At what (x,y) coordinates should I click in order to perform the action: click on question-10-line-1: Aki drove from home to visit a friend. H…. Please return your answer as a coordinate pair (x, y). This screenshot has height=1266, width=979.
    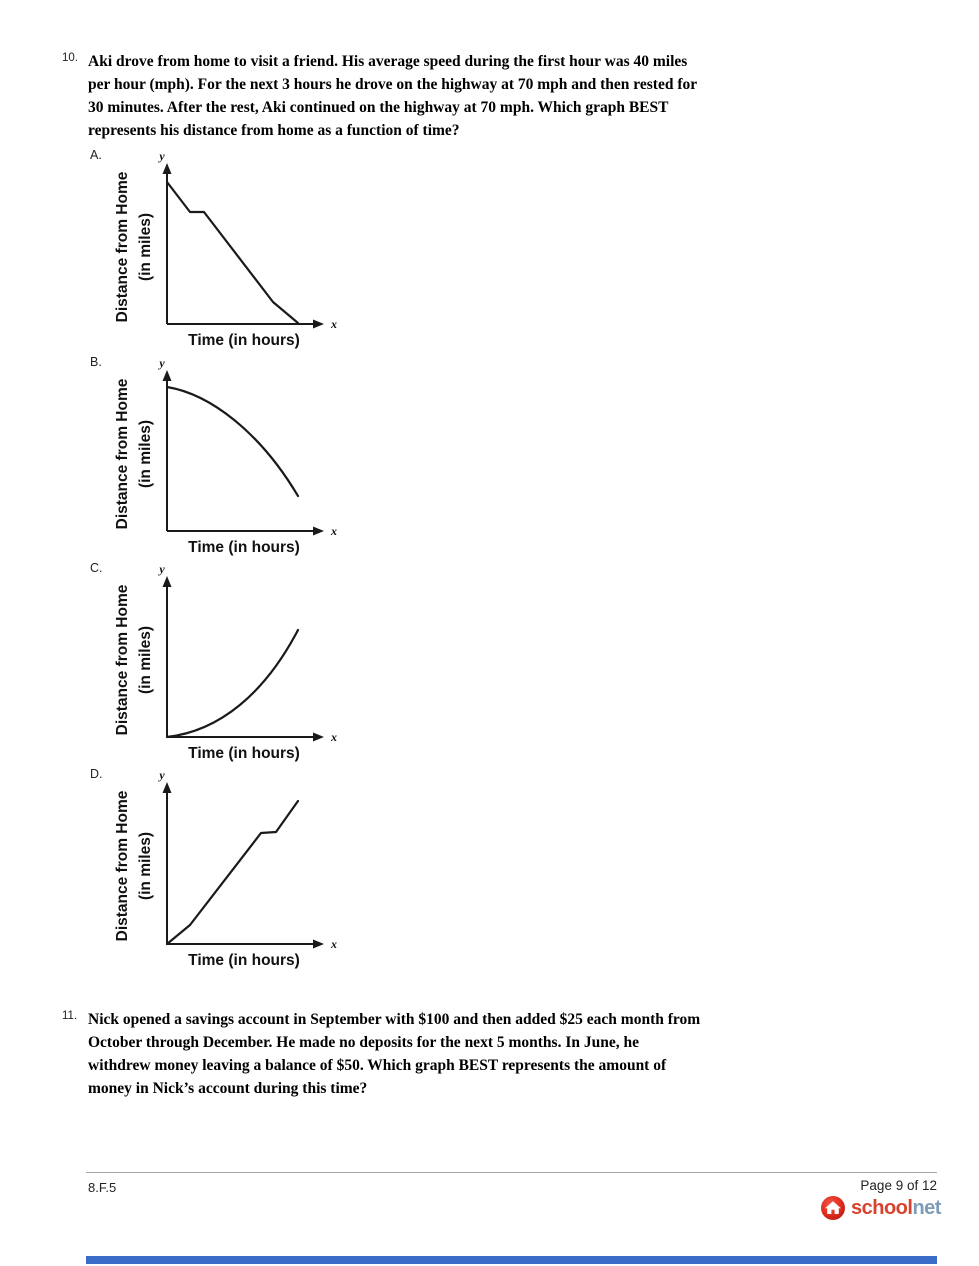
    Looking at the image, I should click on (388, 61).